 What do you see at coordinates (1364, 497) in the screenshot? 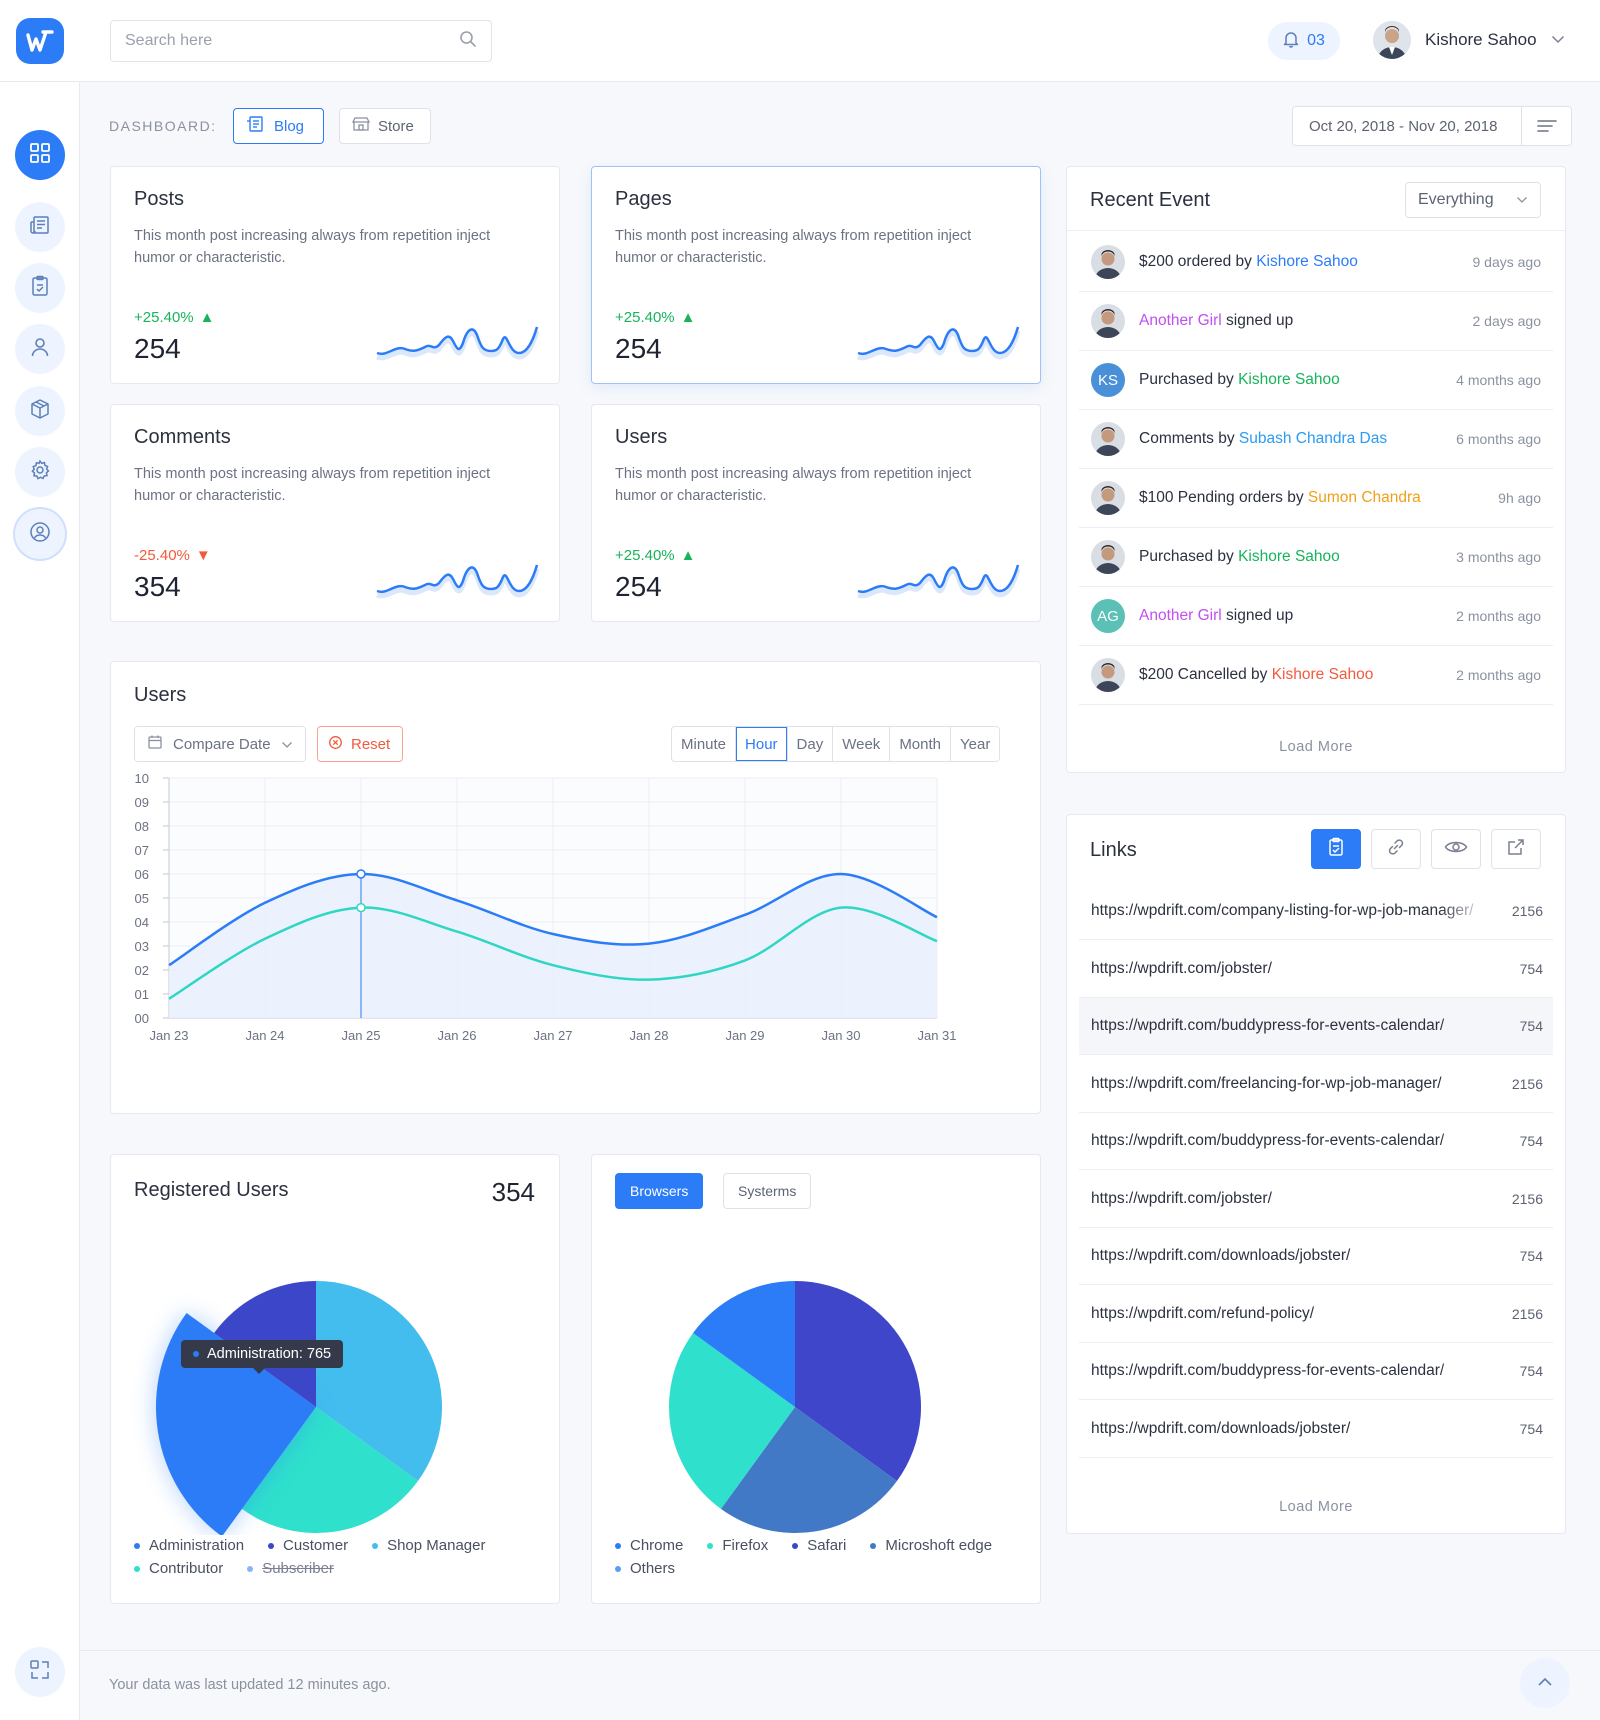
I see `event-user-link: Sumon Chandra` at bounding box center [1364, 497].